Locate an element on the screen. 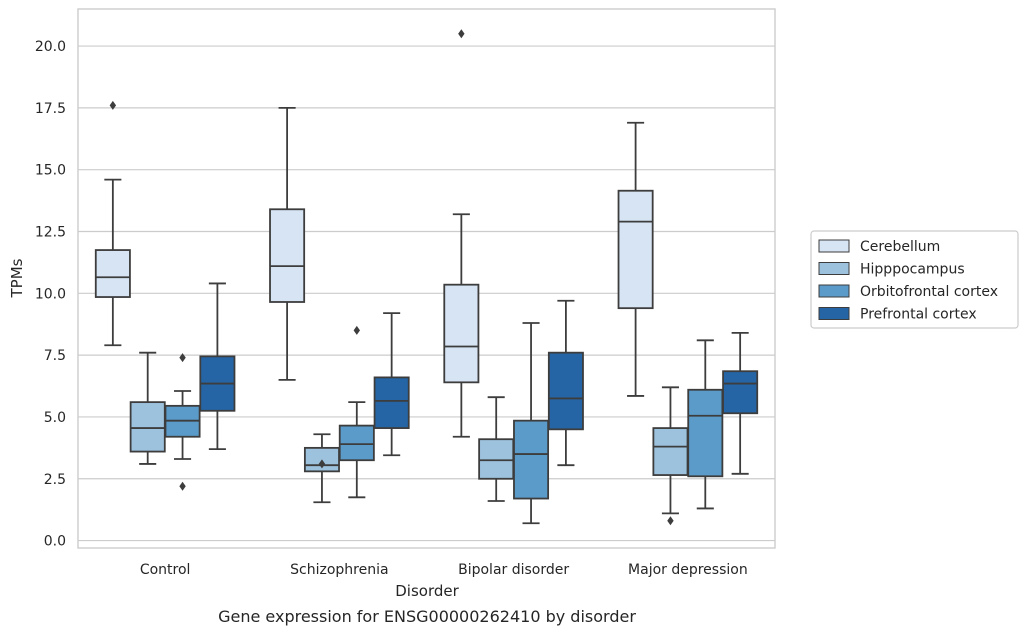 The image size is (1028, 634). y-tick-label: 17.5 is located at coordinates (50, 109).